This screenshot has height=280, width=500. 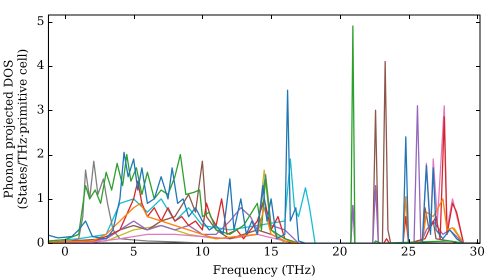 What do you see at coordinates (40, 153) in the screenshot?
I see `y-tick-label: 2` at bounding box center [40, 153].